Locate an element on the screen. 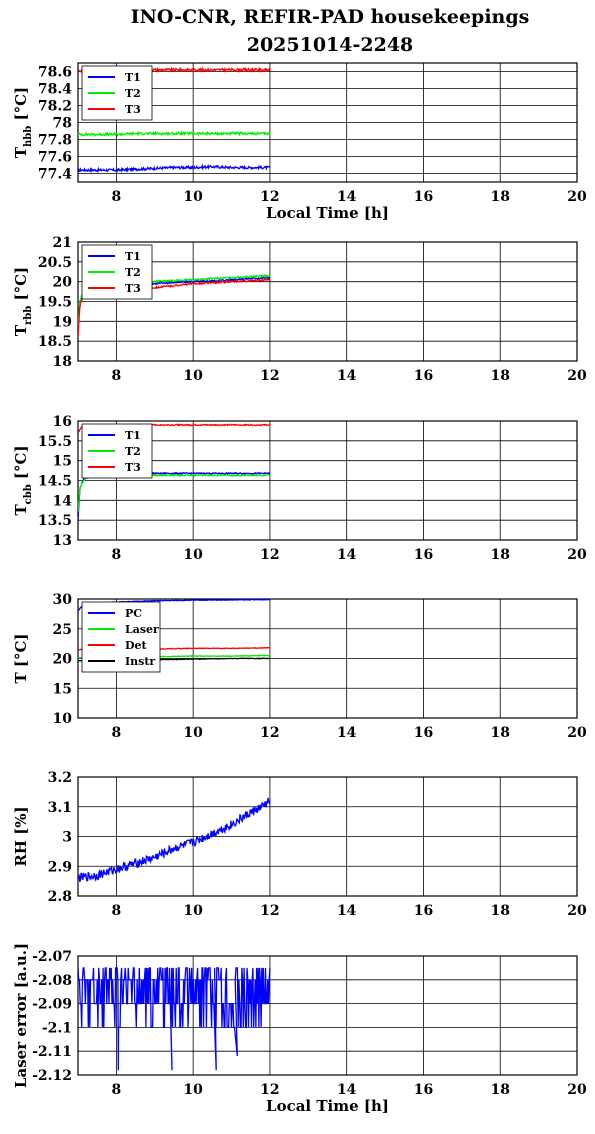 This screenshot has width=595, height=1134. y-axis-label-main: Laser error [a.u.] is located at coordinates (21, 1015).